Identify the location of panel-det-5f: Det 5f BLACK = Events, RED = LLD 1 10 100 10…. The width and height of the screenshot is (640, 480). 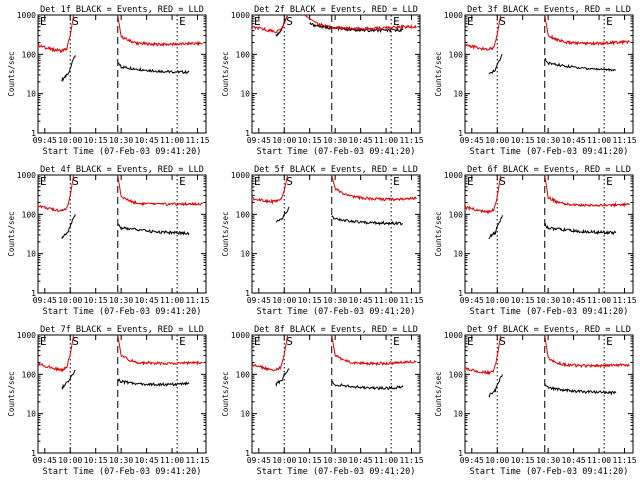
(322, 241).